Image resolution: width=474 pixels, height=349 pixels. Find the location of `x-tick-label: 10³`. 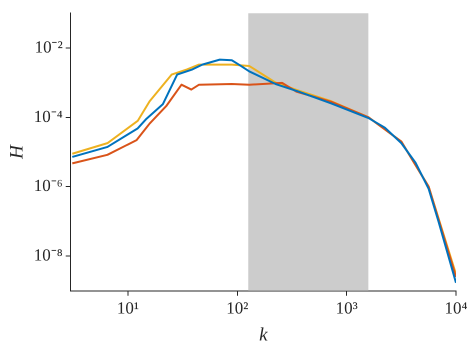

x-tick-label: 10³ is located at coordinates (347, 308).